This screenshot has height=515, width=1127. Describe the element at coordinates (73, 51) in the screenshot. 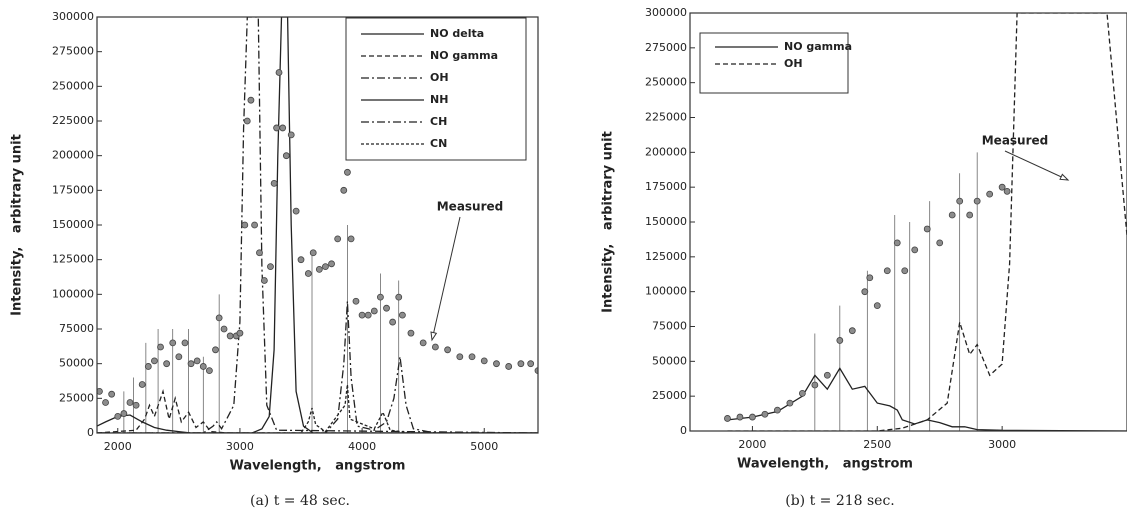

I see `y-tick-label: 275000` at that location.